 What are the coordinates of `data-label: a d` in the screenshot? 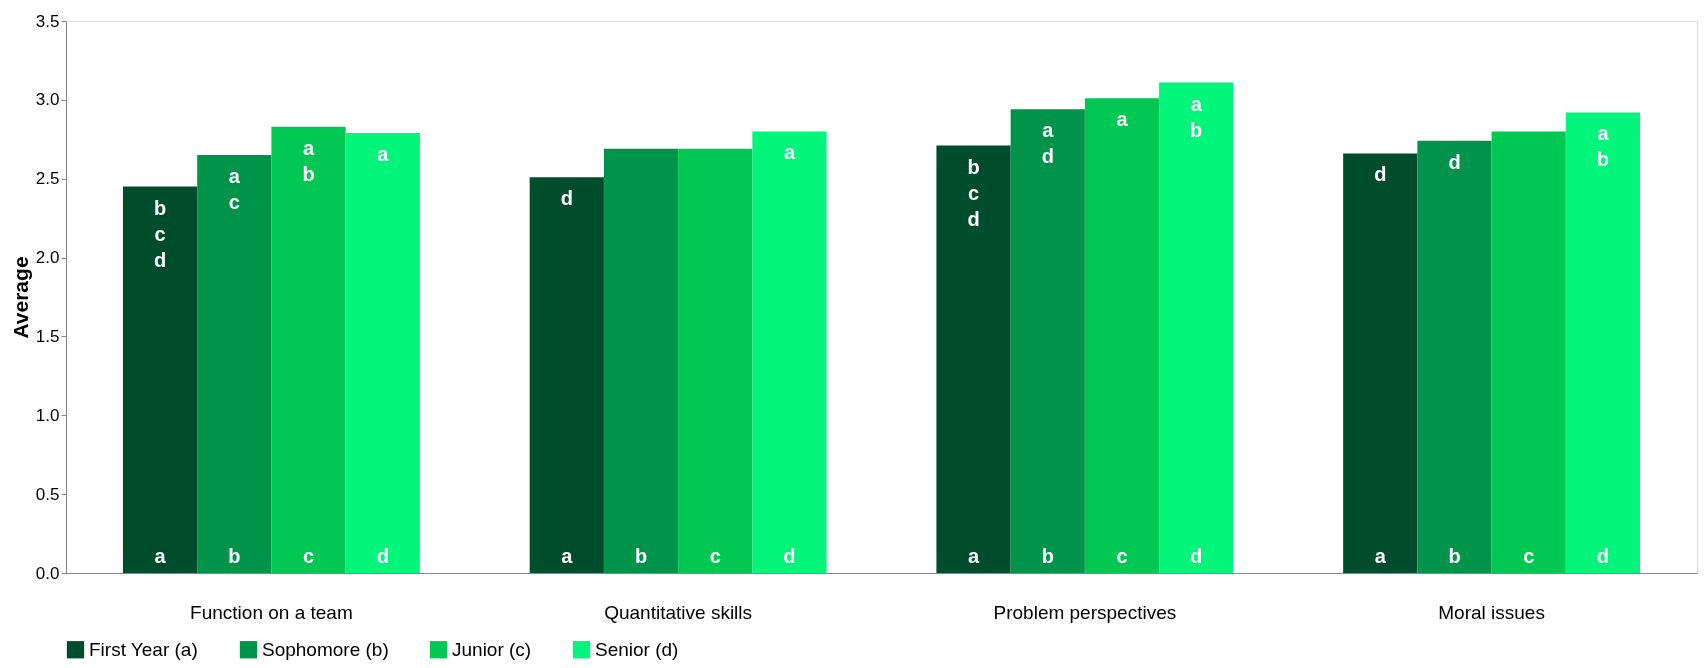 It's located at (1048, 143).